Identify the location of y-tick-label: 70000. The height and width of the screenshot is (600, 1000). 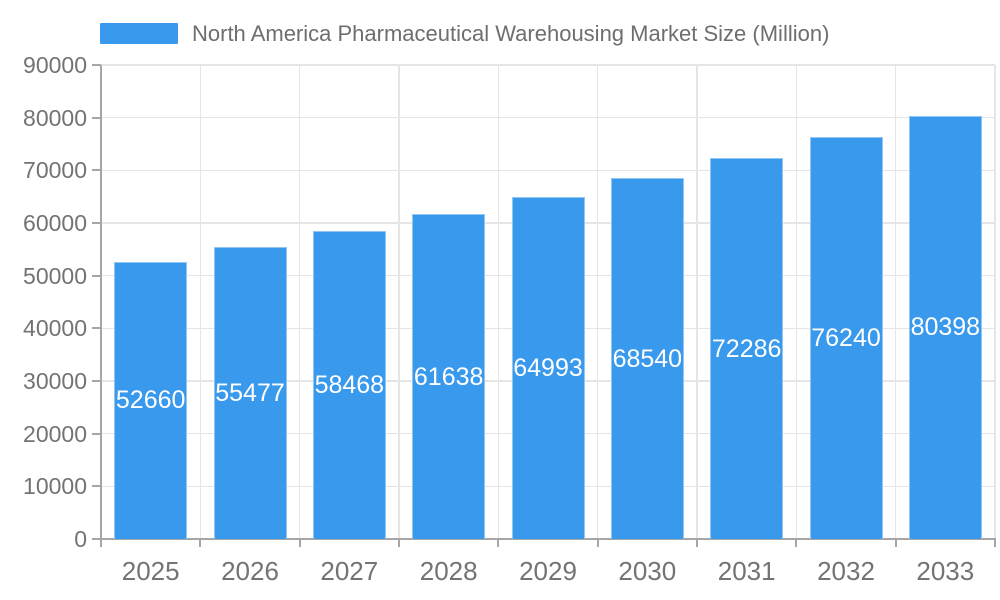
(55, 170).